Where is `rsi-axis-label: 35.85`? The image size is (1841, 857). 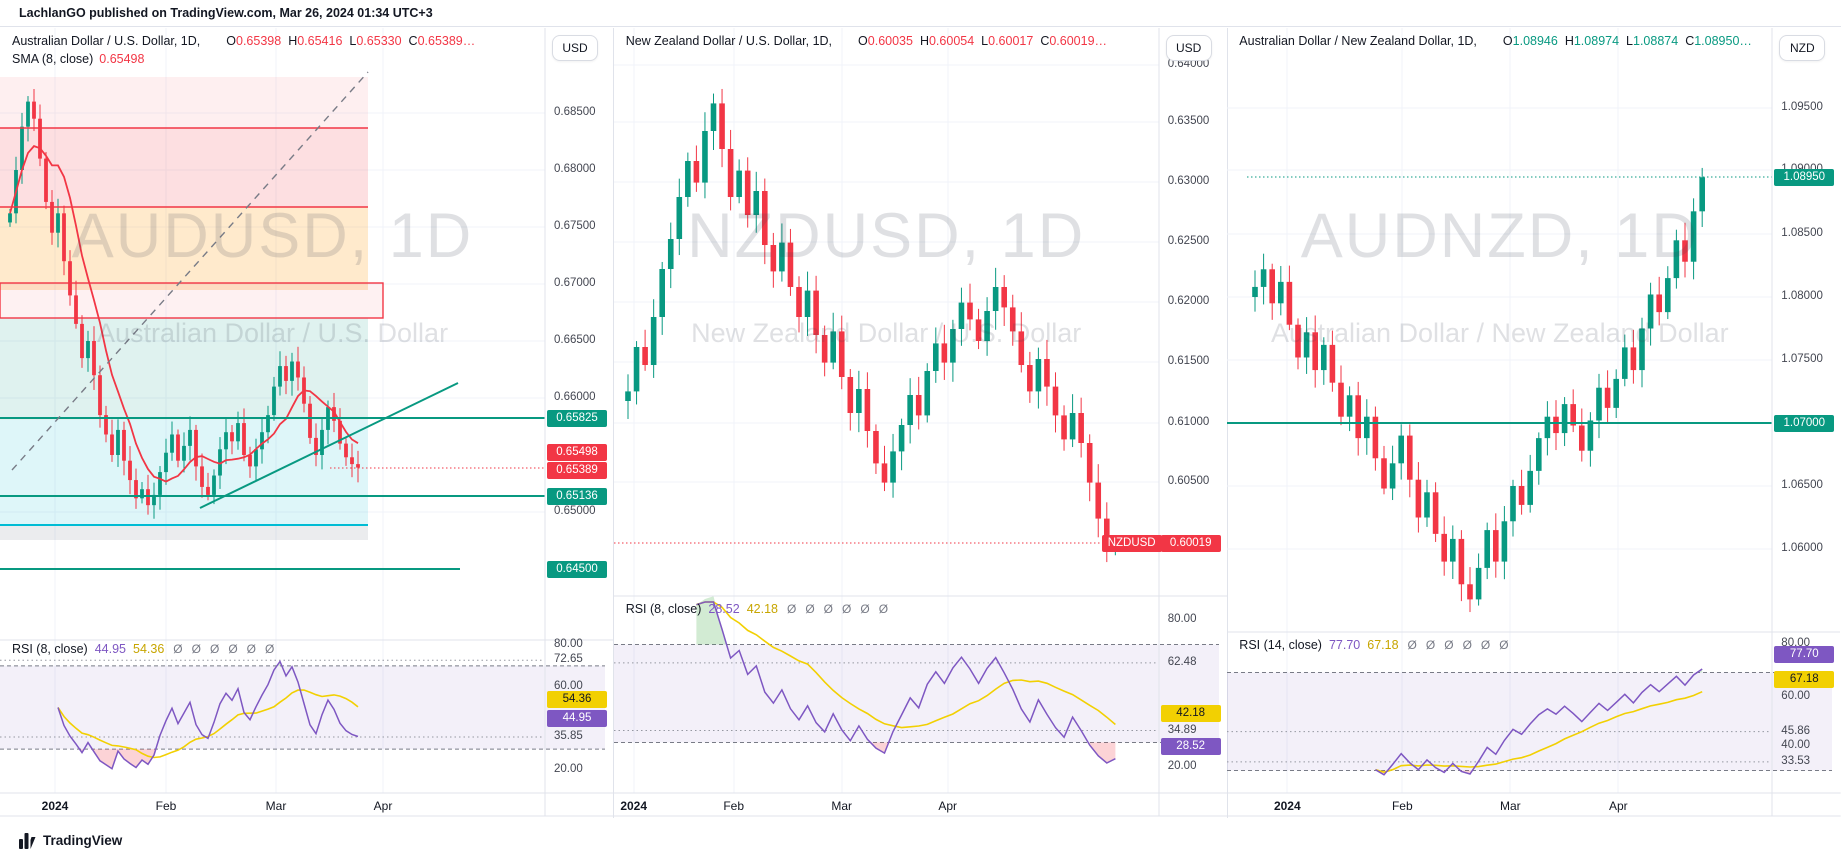 rsi-axis-label: 35.85 is located at coordinates (568, 736).